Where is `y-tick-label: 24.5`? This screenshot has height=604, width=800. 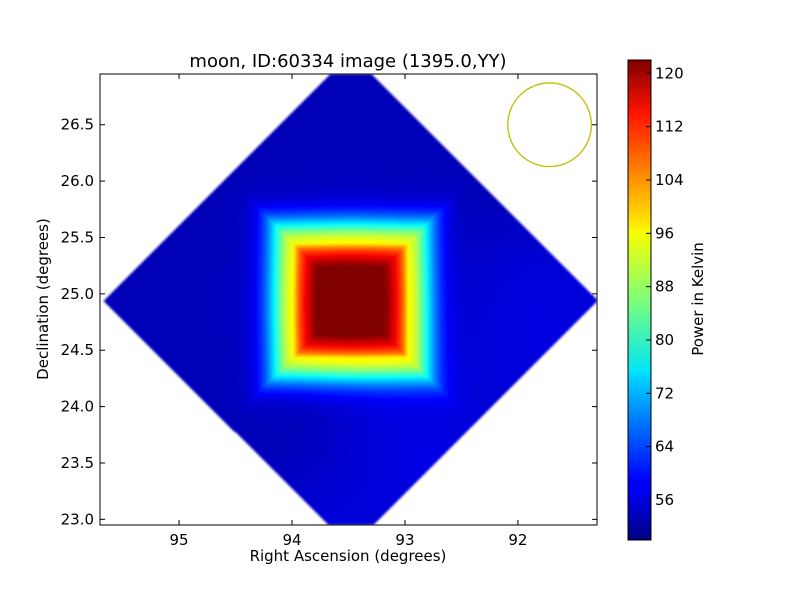
y-tick-label: 24.5 is located at coordinates (77, 350).